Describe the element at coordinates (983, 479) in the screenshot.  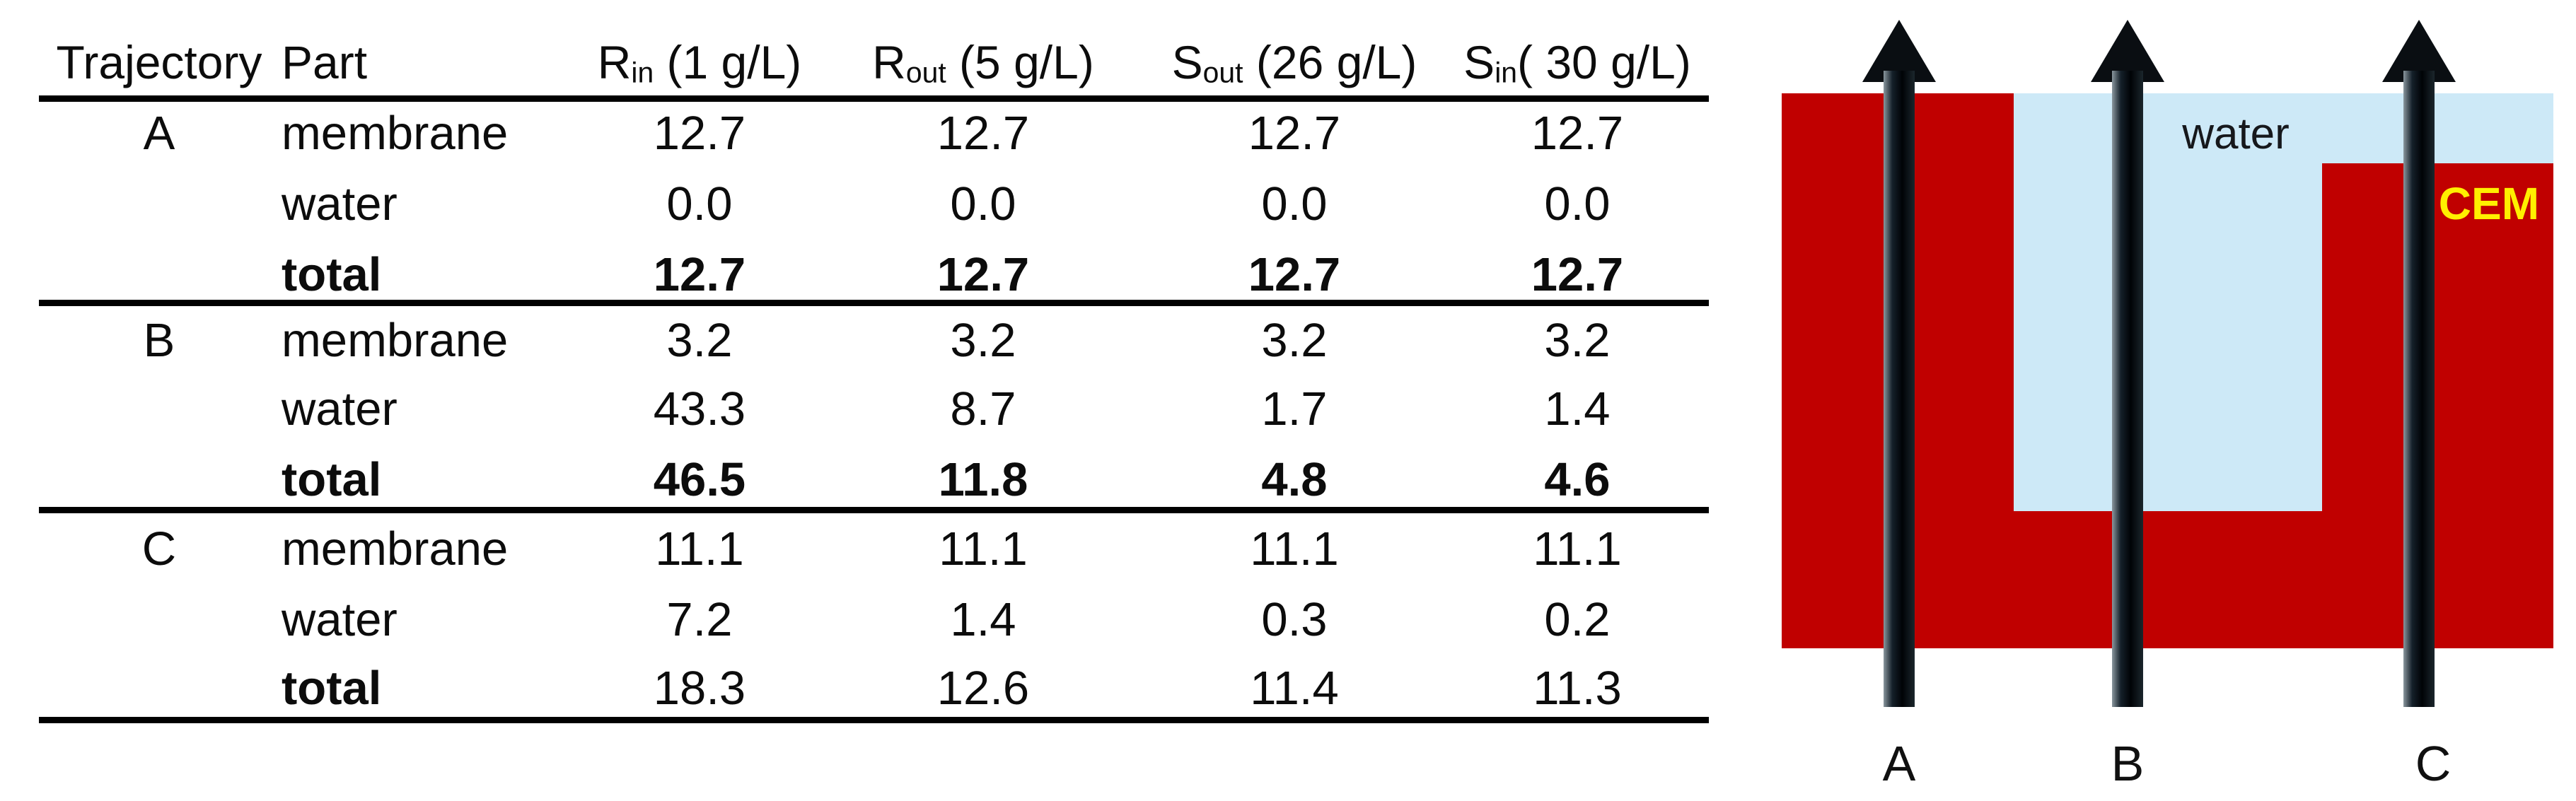
I see `value-cell: 11.8` at that location.